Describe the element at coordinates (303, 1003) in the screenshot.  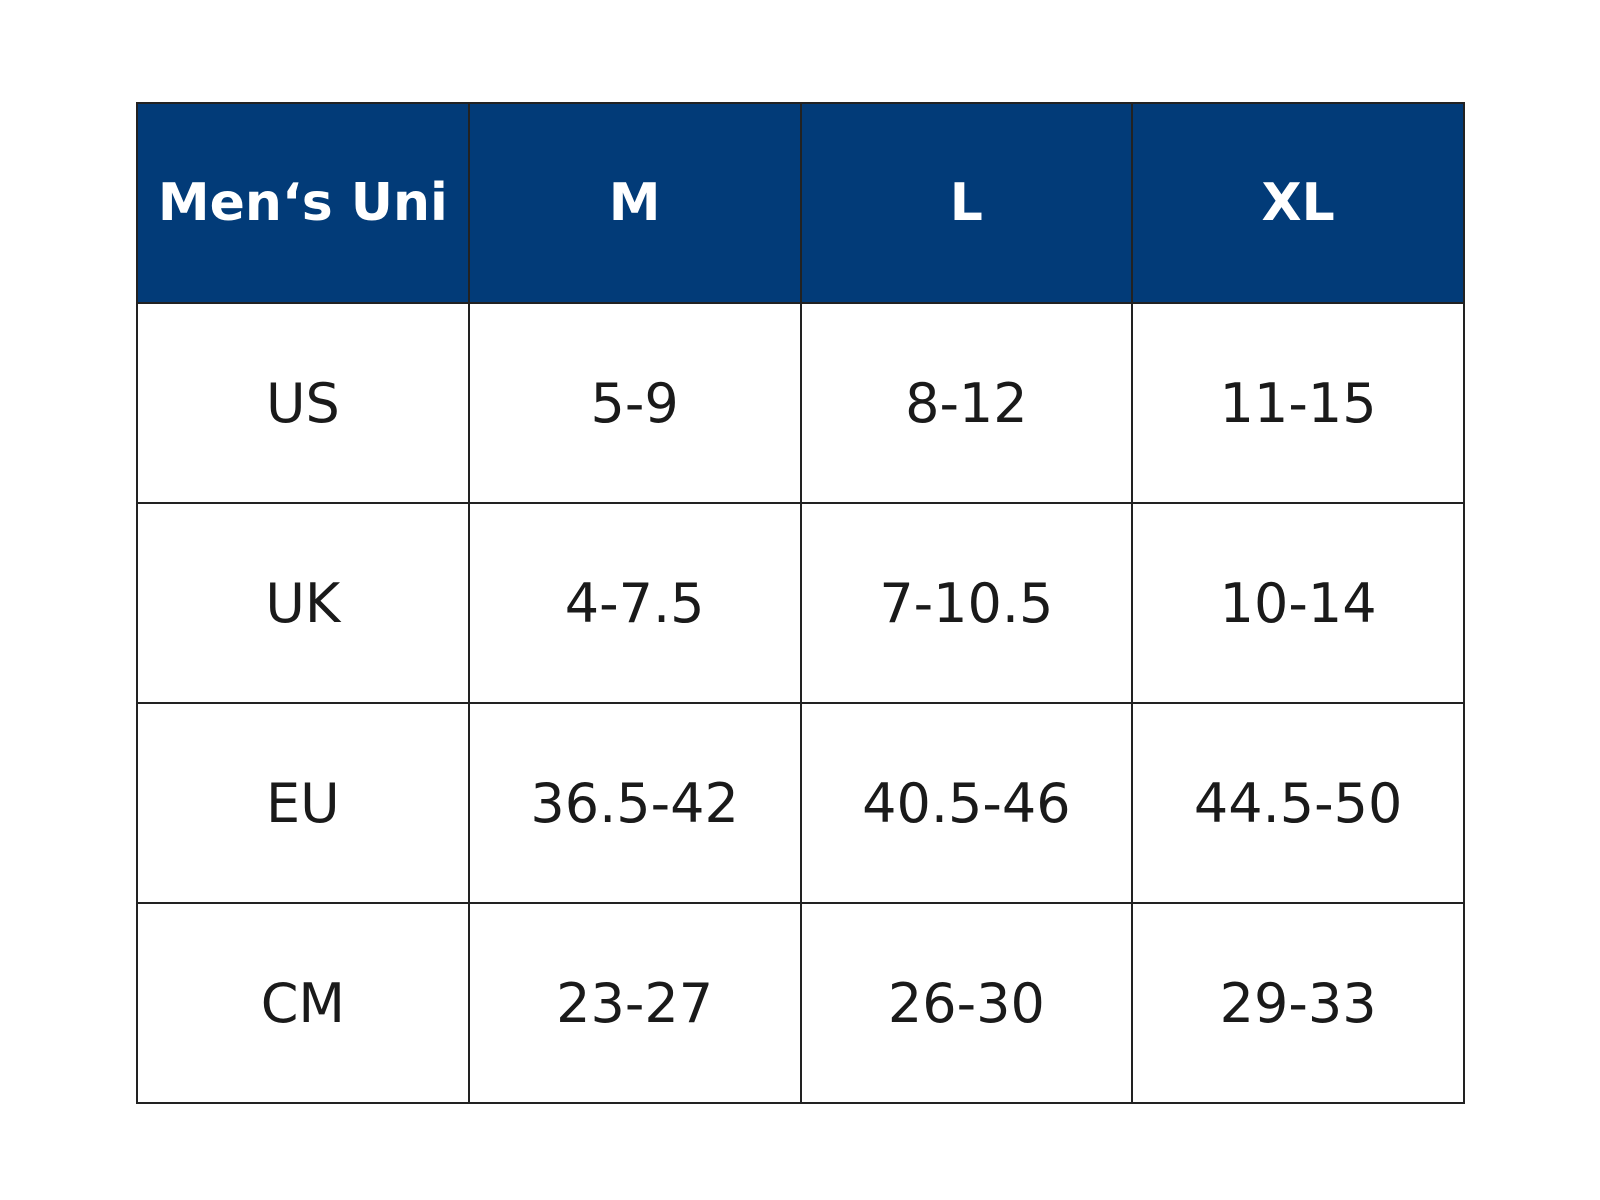
I see `row-label: CM` at that location.